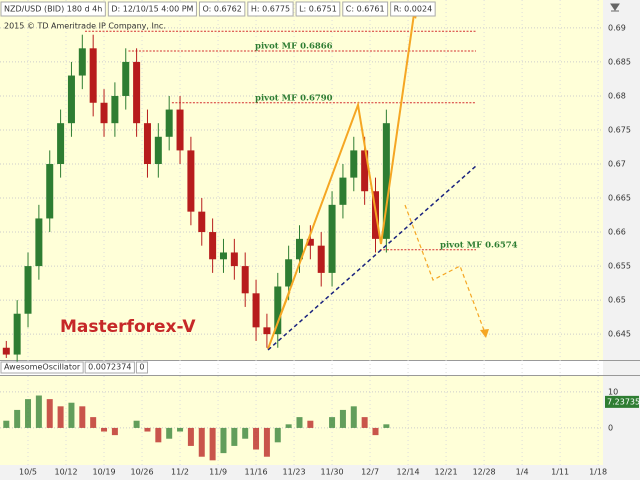 This screenshot has width=640, height=480. I want to click on copyright: 2015 © TD Ameritrade IP Company, Inc., so click(85, 26).